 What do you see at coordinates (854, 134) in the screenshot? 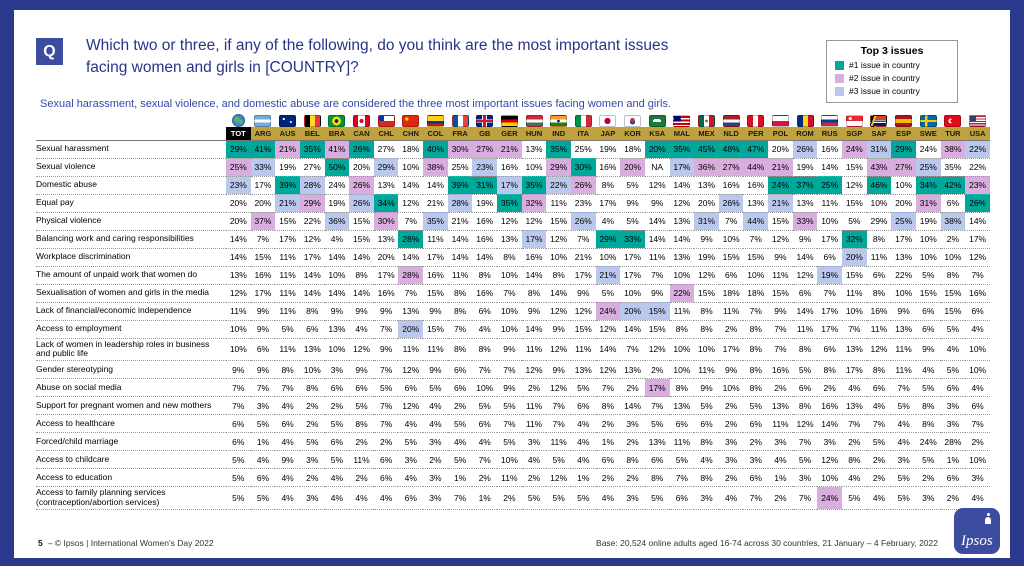
I see `column-header-sgp: SGP` at bounding box center [854, 134].